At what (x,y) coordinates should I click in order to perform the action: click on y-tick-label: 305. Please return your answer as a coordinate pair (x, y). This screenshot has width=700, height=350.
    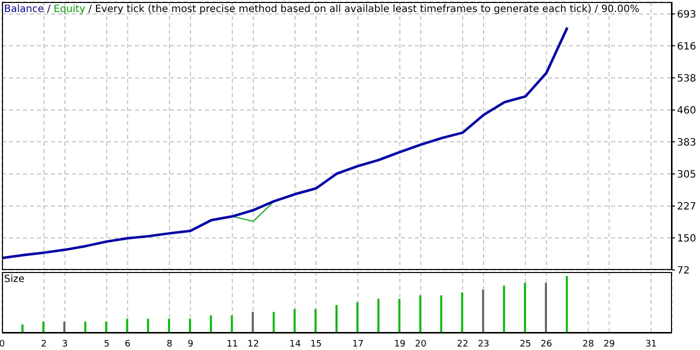
    Looking at the image, I should click on (686, 174).